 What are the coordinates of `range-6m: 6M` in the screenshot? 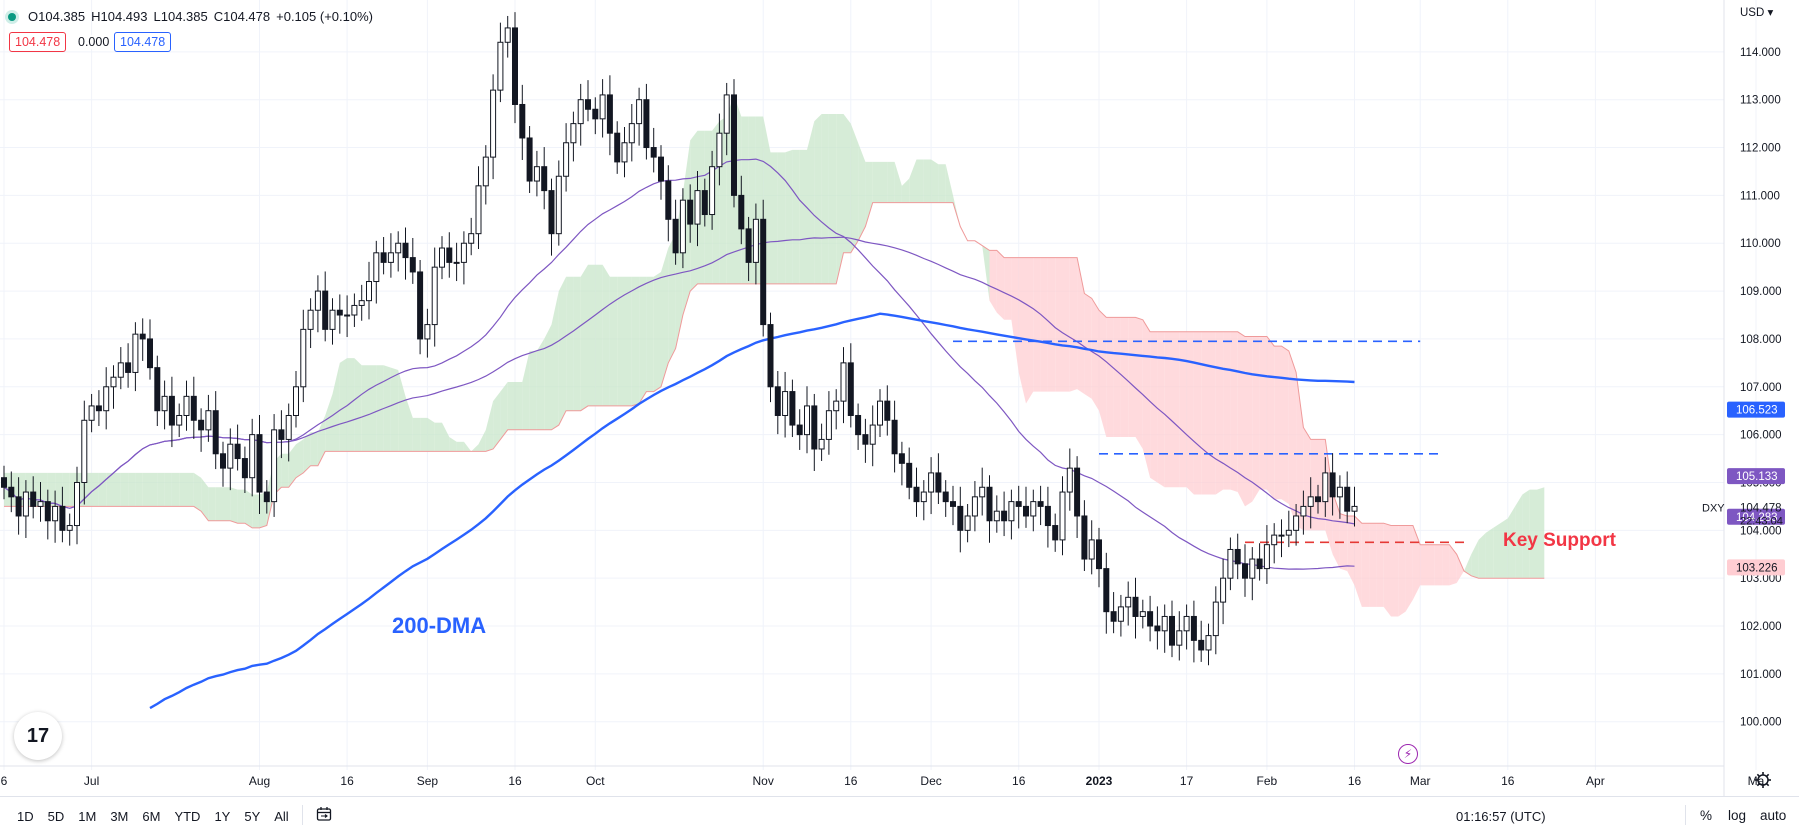 It's located at (151, 816).